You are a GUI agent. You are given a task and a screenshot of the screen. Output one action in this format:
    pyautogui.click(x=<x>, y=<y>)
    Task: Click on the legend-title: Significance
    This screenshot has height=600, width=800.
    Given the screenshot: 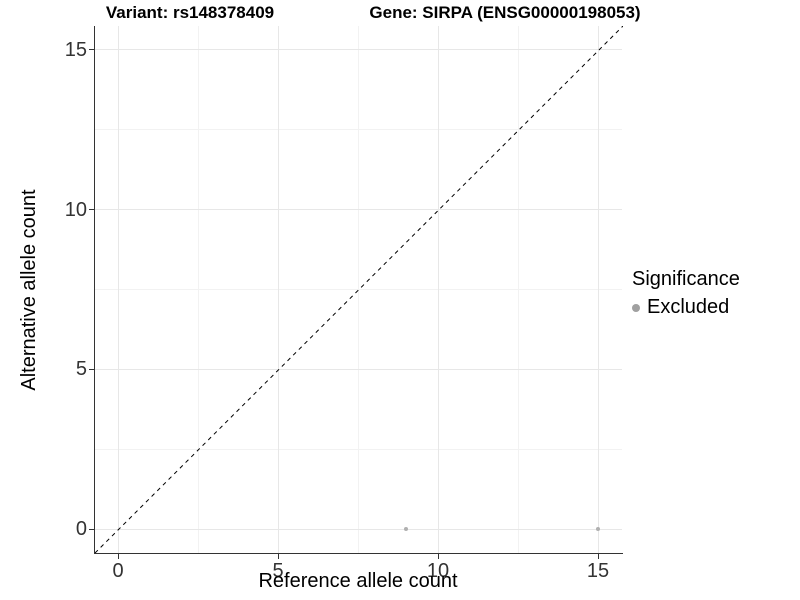 What is the action you would take?
    pyautogui.click(x=686, y=279)
    